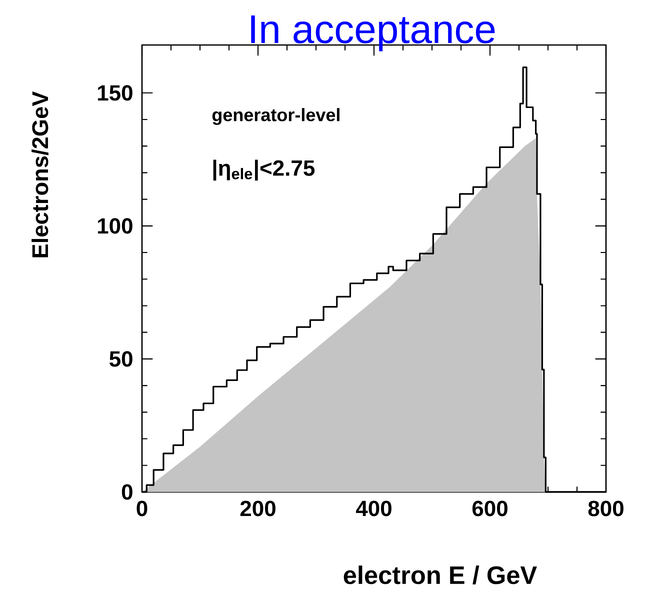 This screenshot has width=650, height=602. What do you see at coordinates (120, 359) in the screenshot?
I see `y-tick-label: 50` at bounding box center [120, 359].